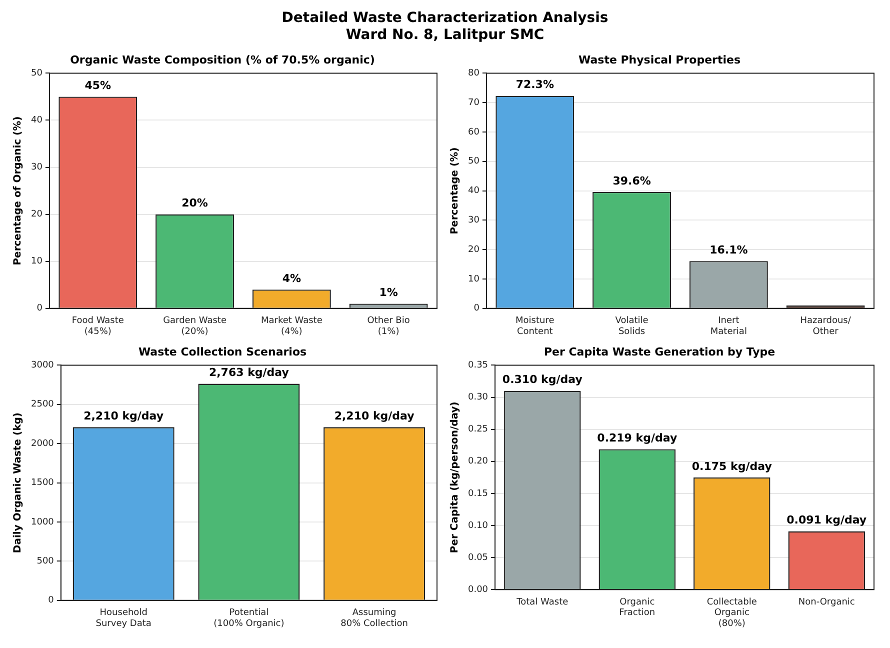  Describe the element at coordinates (18, 483) in the screenshot. I see `y-axis-title: Daily Organic Waste (kg)` at that location.